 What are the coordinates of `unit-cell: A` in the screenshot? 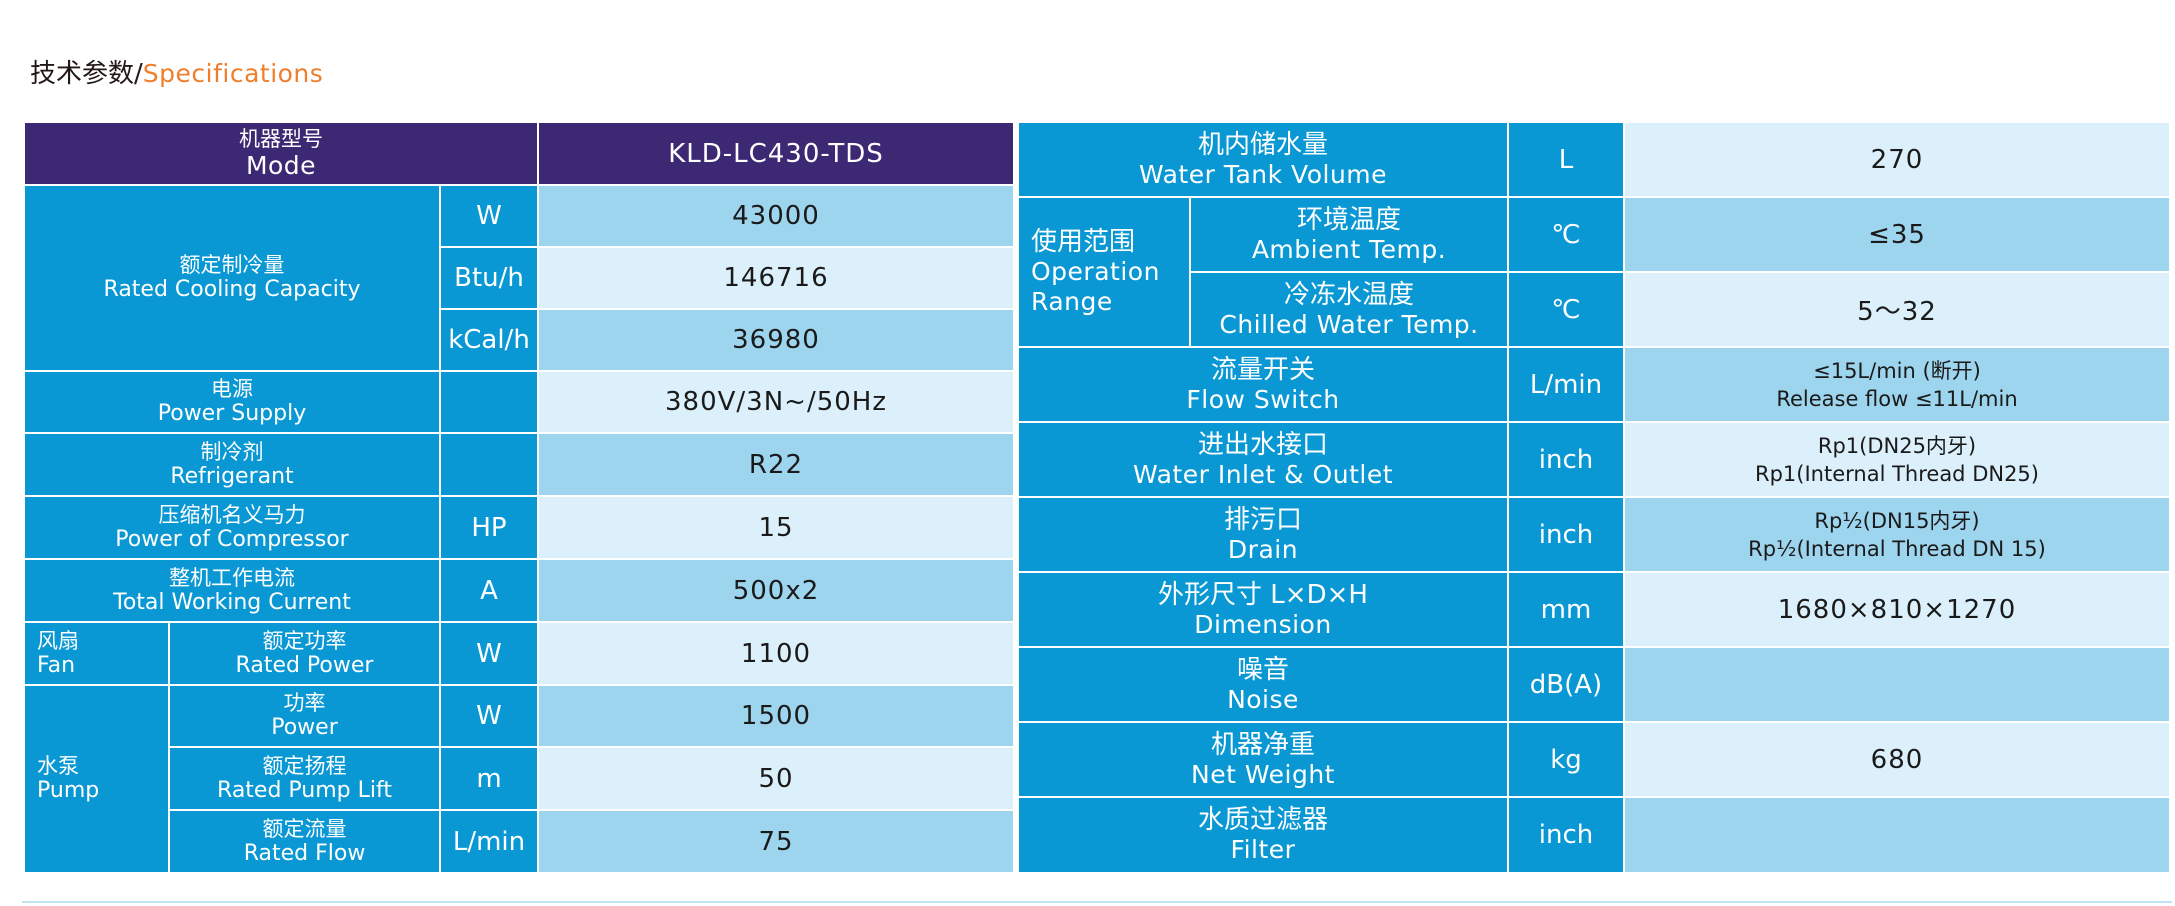 It's located at (489, 590).